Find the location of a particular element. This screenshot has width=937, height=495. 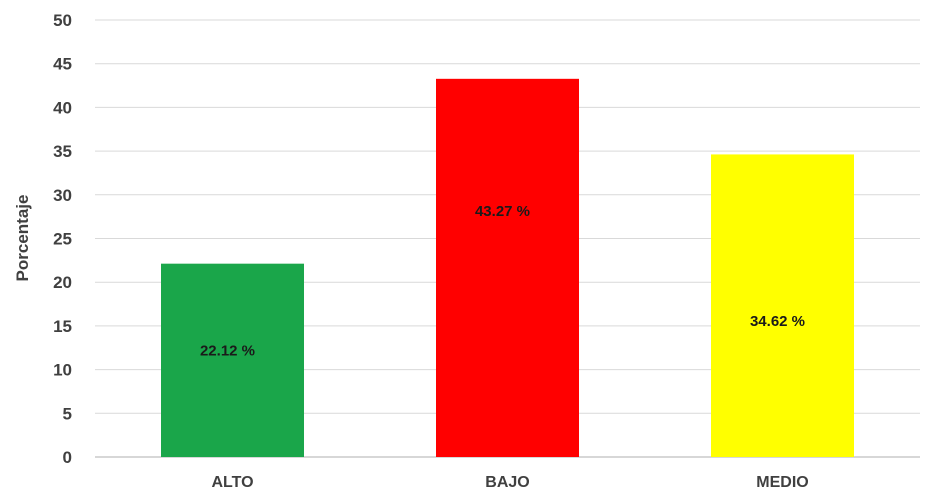

y-axis-ticks: 0 5 10 15 20 25 30 35 40 45 50 is located at coordinates (62, 239).